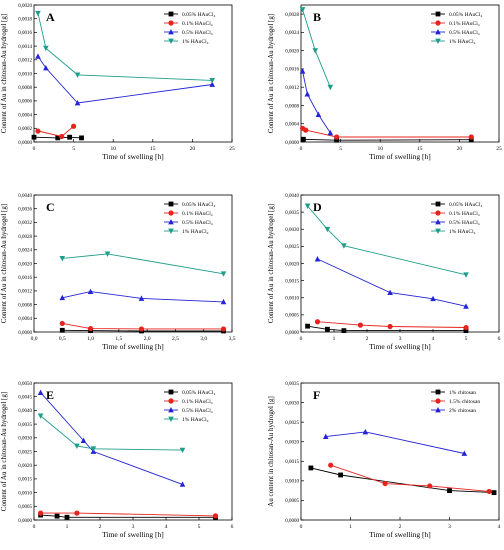 This screenshot has width=504, height=550. Describe the element at coordinates (25, 452) in the screenshot. I see `y-tick-label: 0,0025` at that location.